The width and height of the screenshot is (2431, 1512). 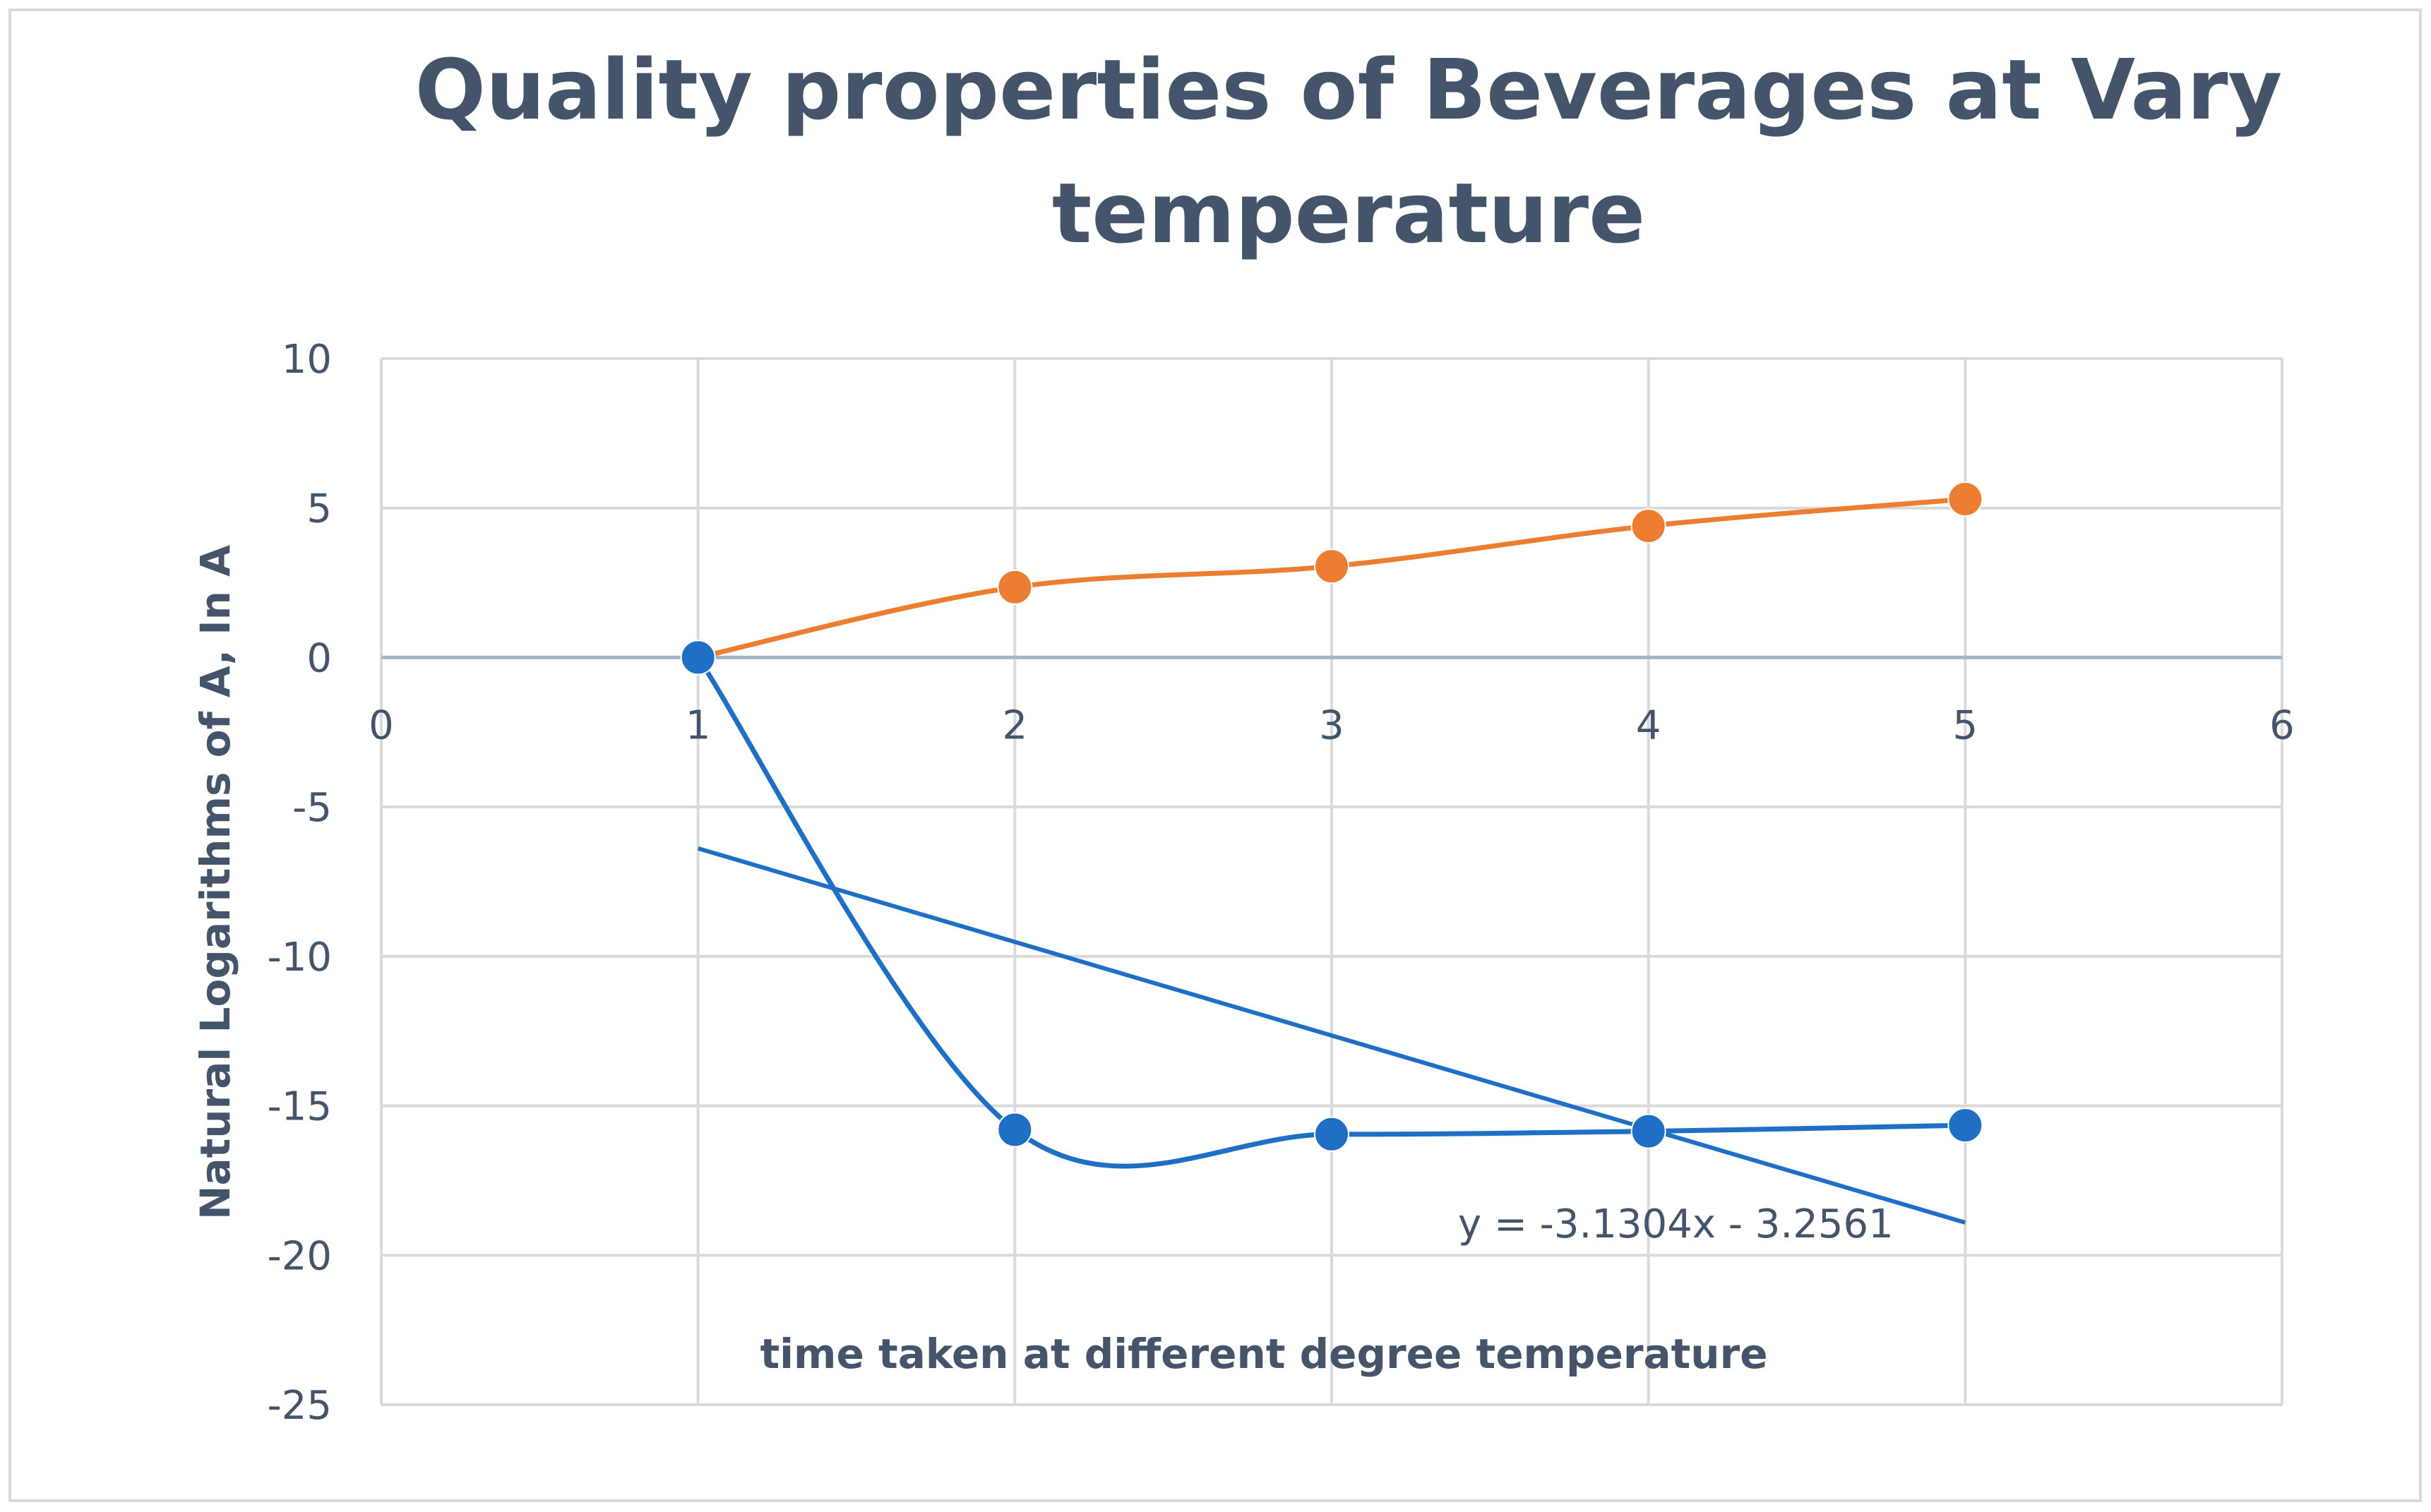 I want to click on y-tick-label: -5, so click(x=312, y=808).